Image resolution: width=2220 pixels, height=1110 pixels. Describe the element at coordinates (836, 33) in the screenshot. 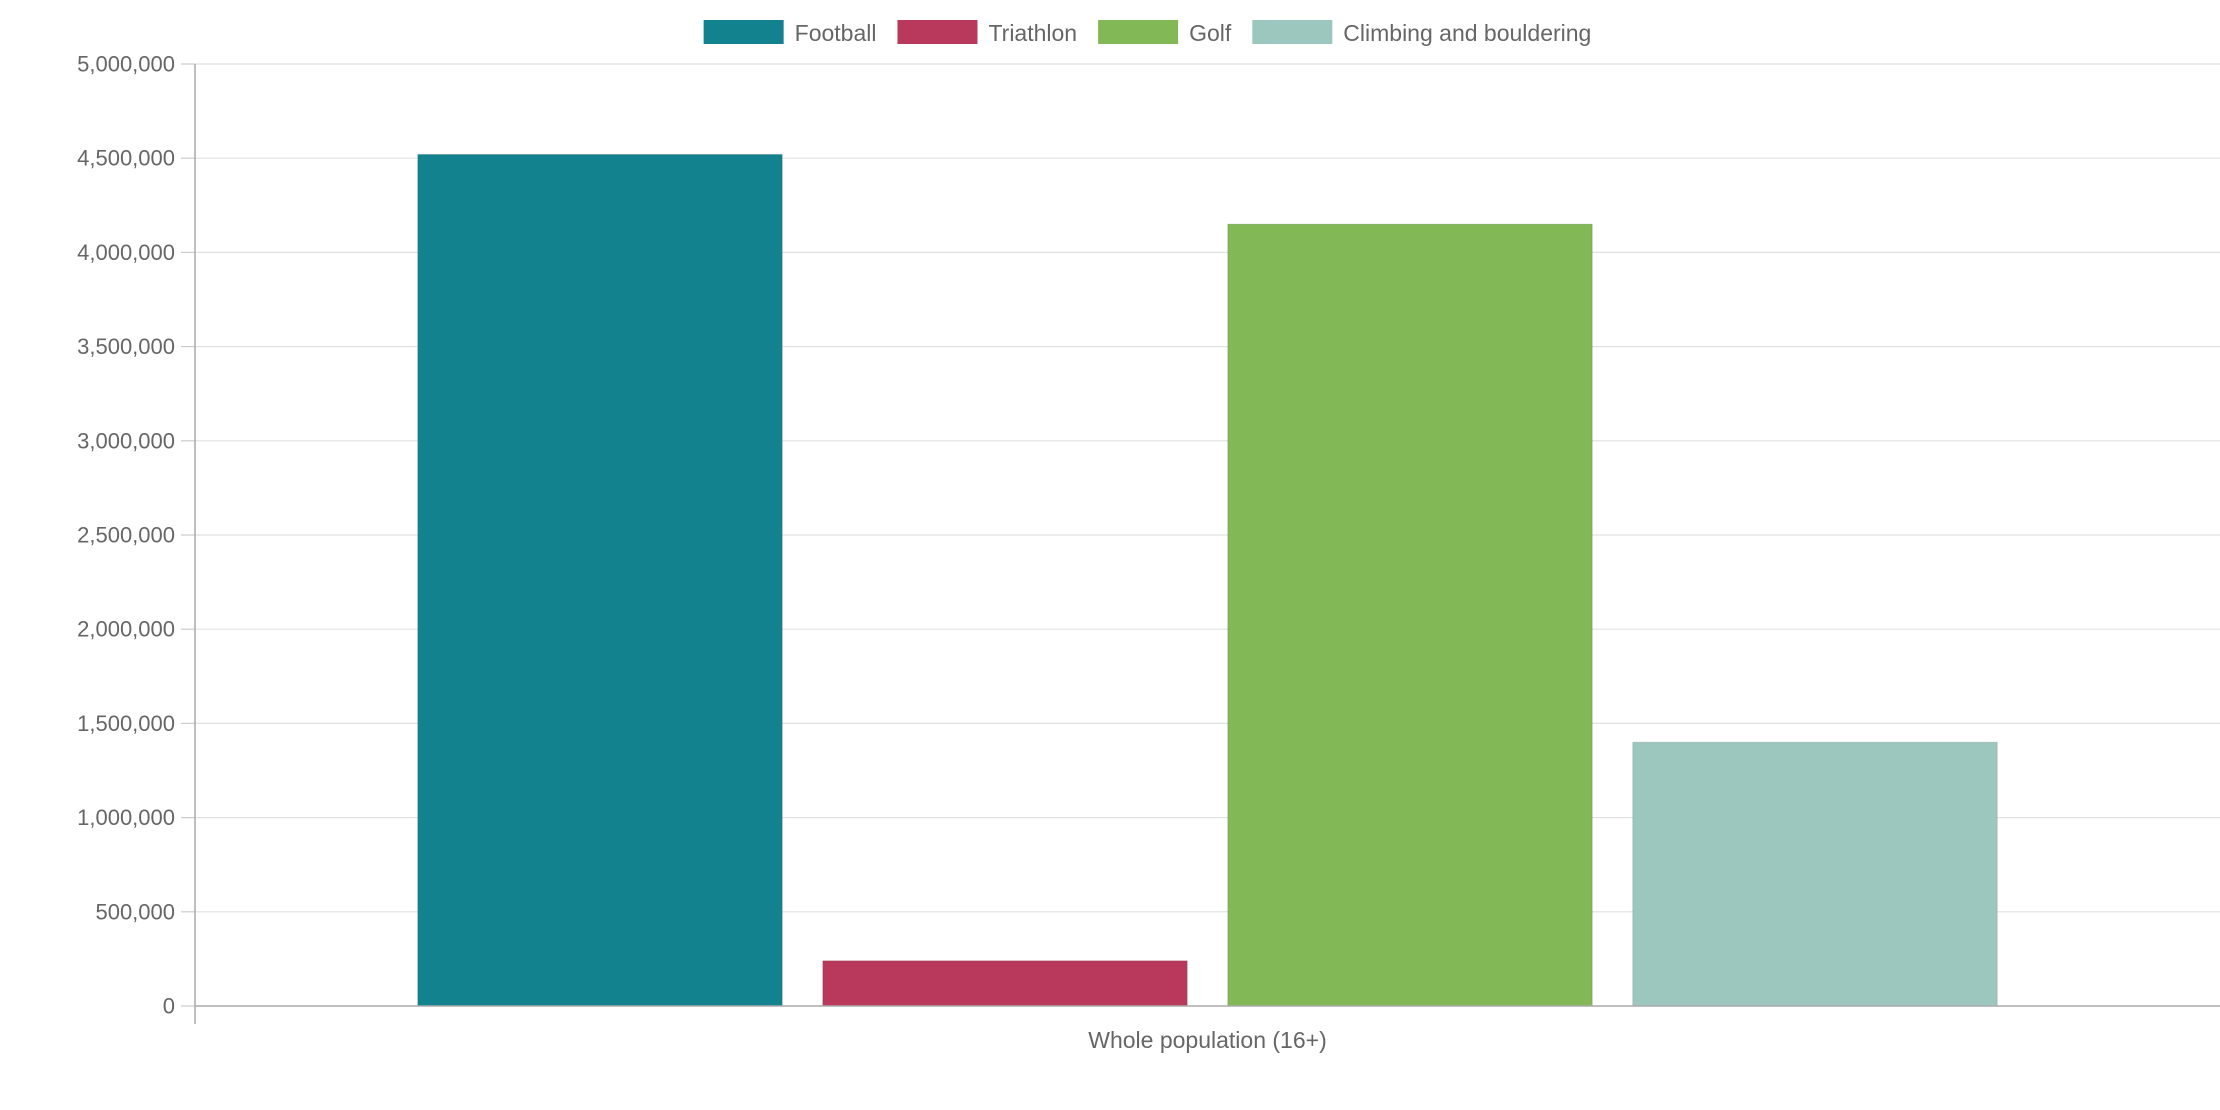

I see `legend-label: Football` at that location.